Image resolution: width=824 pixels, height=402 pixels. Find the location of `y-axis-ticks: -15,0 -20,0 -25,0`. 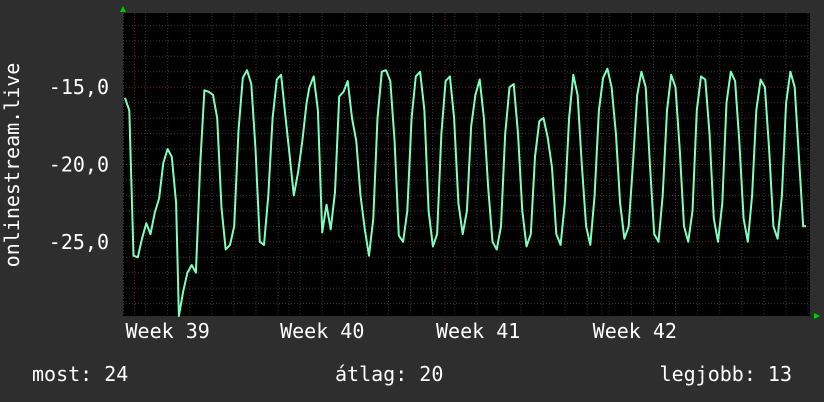

y-axis-ticks: -15,0 -20,0 -25,0 is located at coordinates (79, 164).